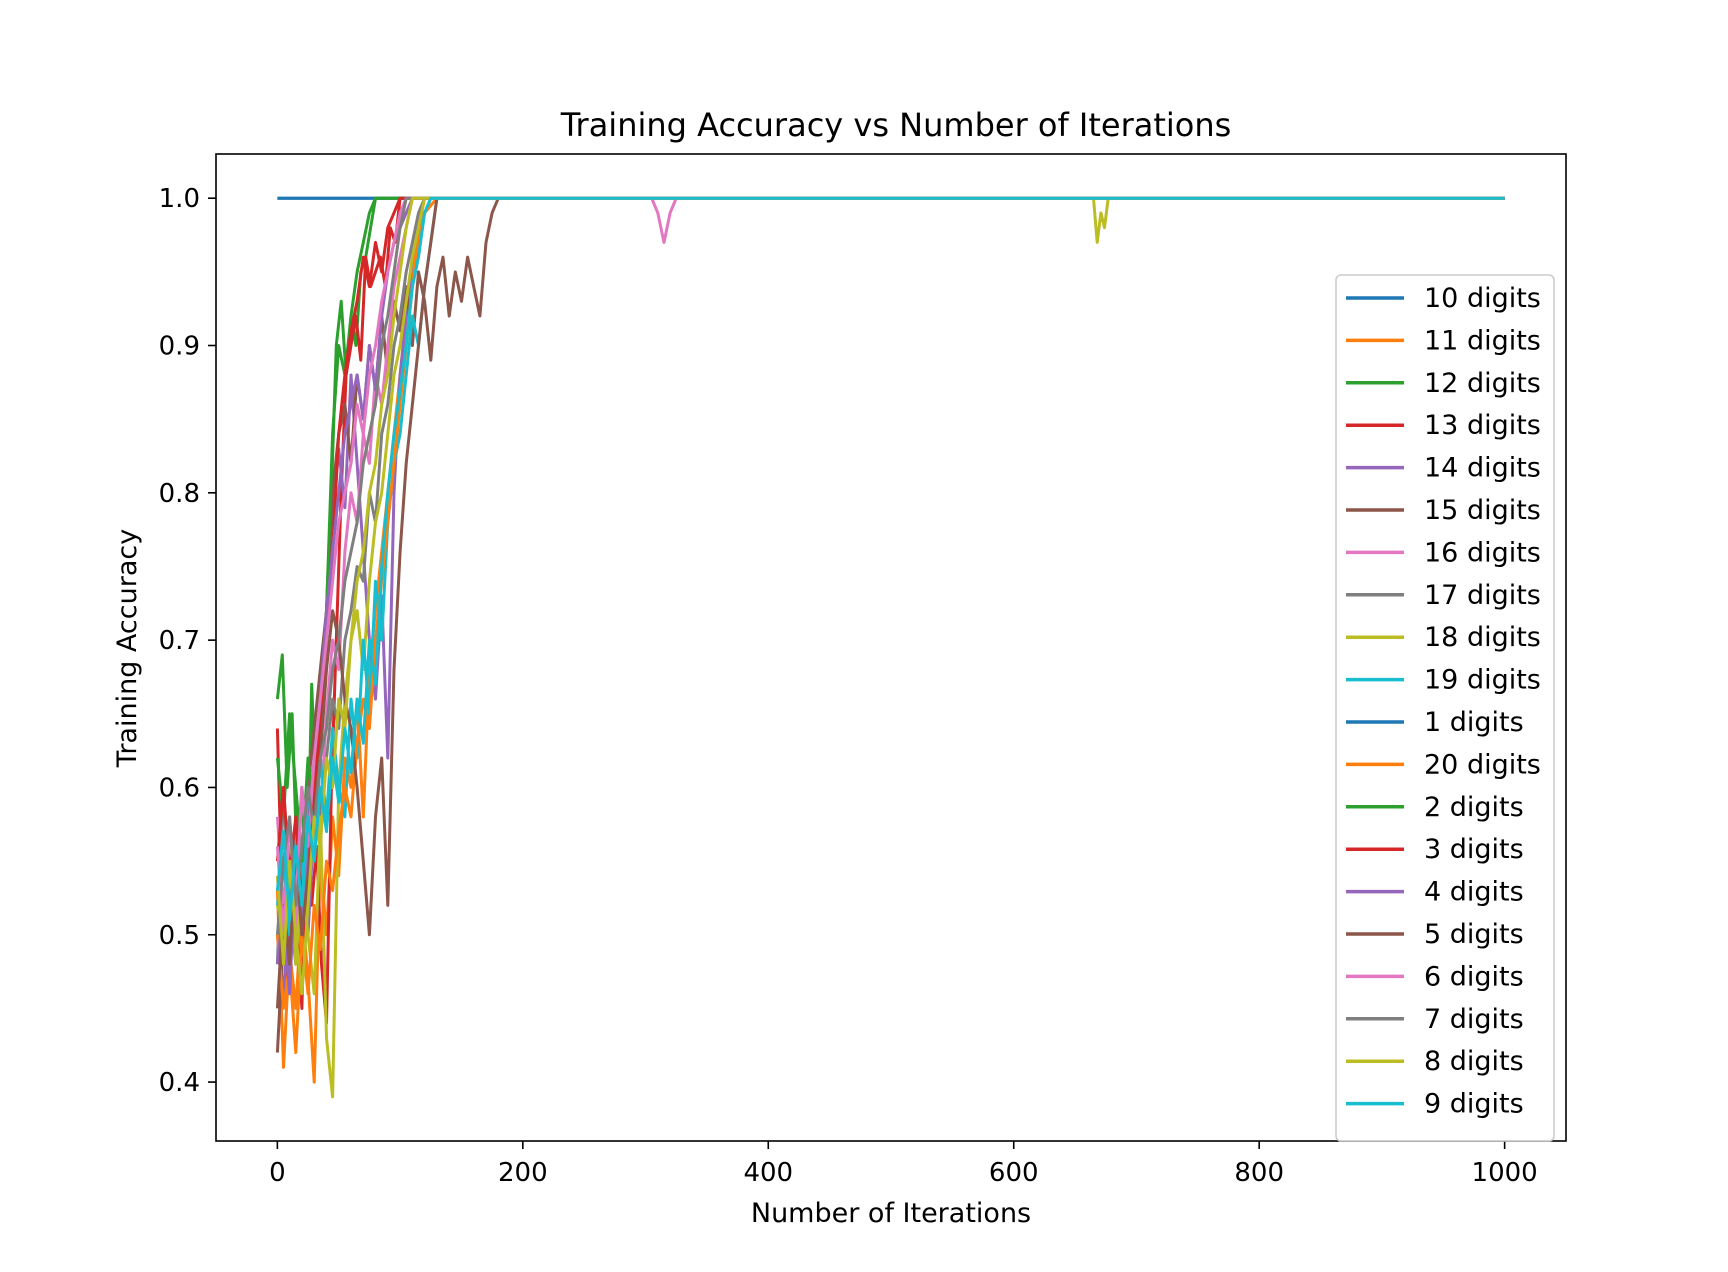 Image resolution: width=1728 pixels, height=1272 pixels. Describe the element at coordinates (1482, 552) in the screenshot. I see `legend-label: 16 digits` at that location.